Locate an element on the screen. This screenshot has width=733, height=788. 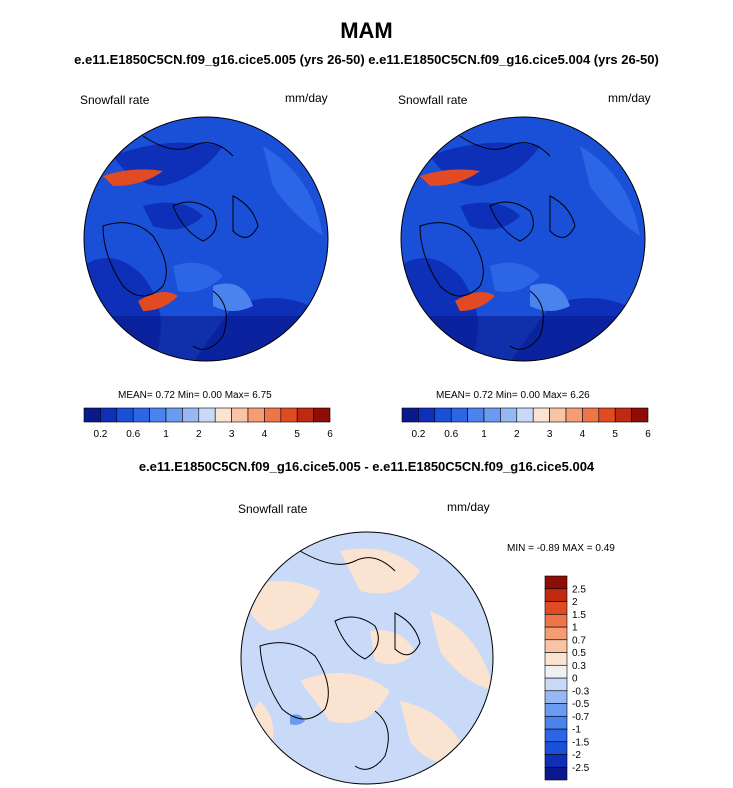
diff-colorbar-tick-label: -0.5 is located at coordinates (581, 704).